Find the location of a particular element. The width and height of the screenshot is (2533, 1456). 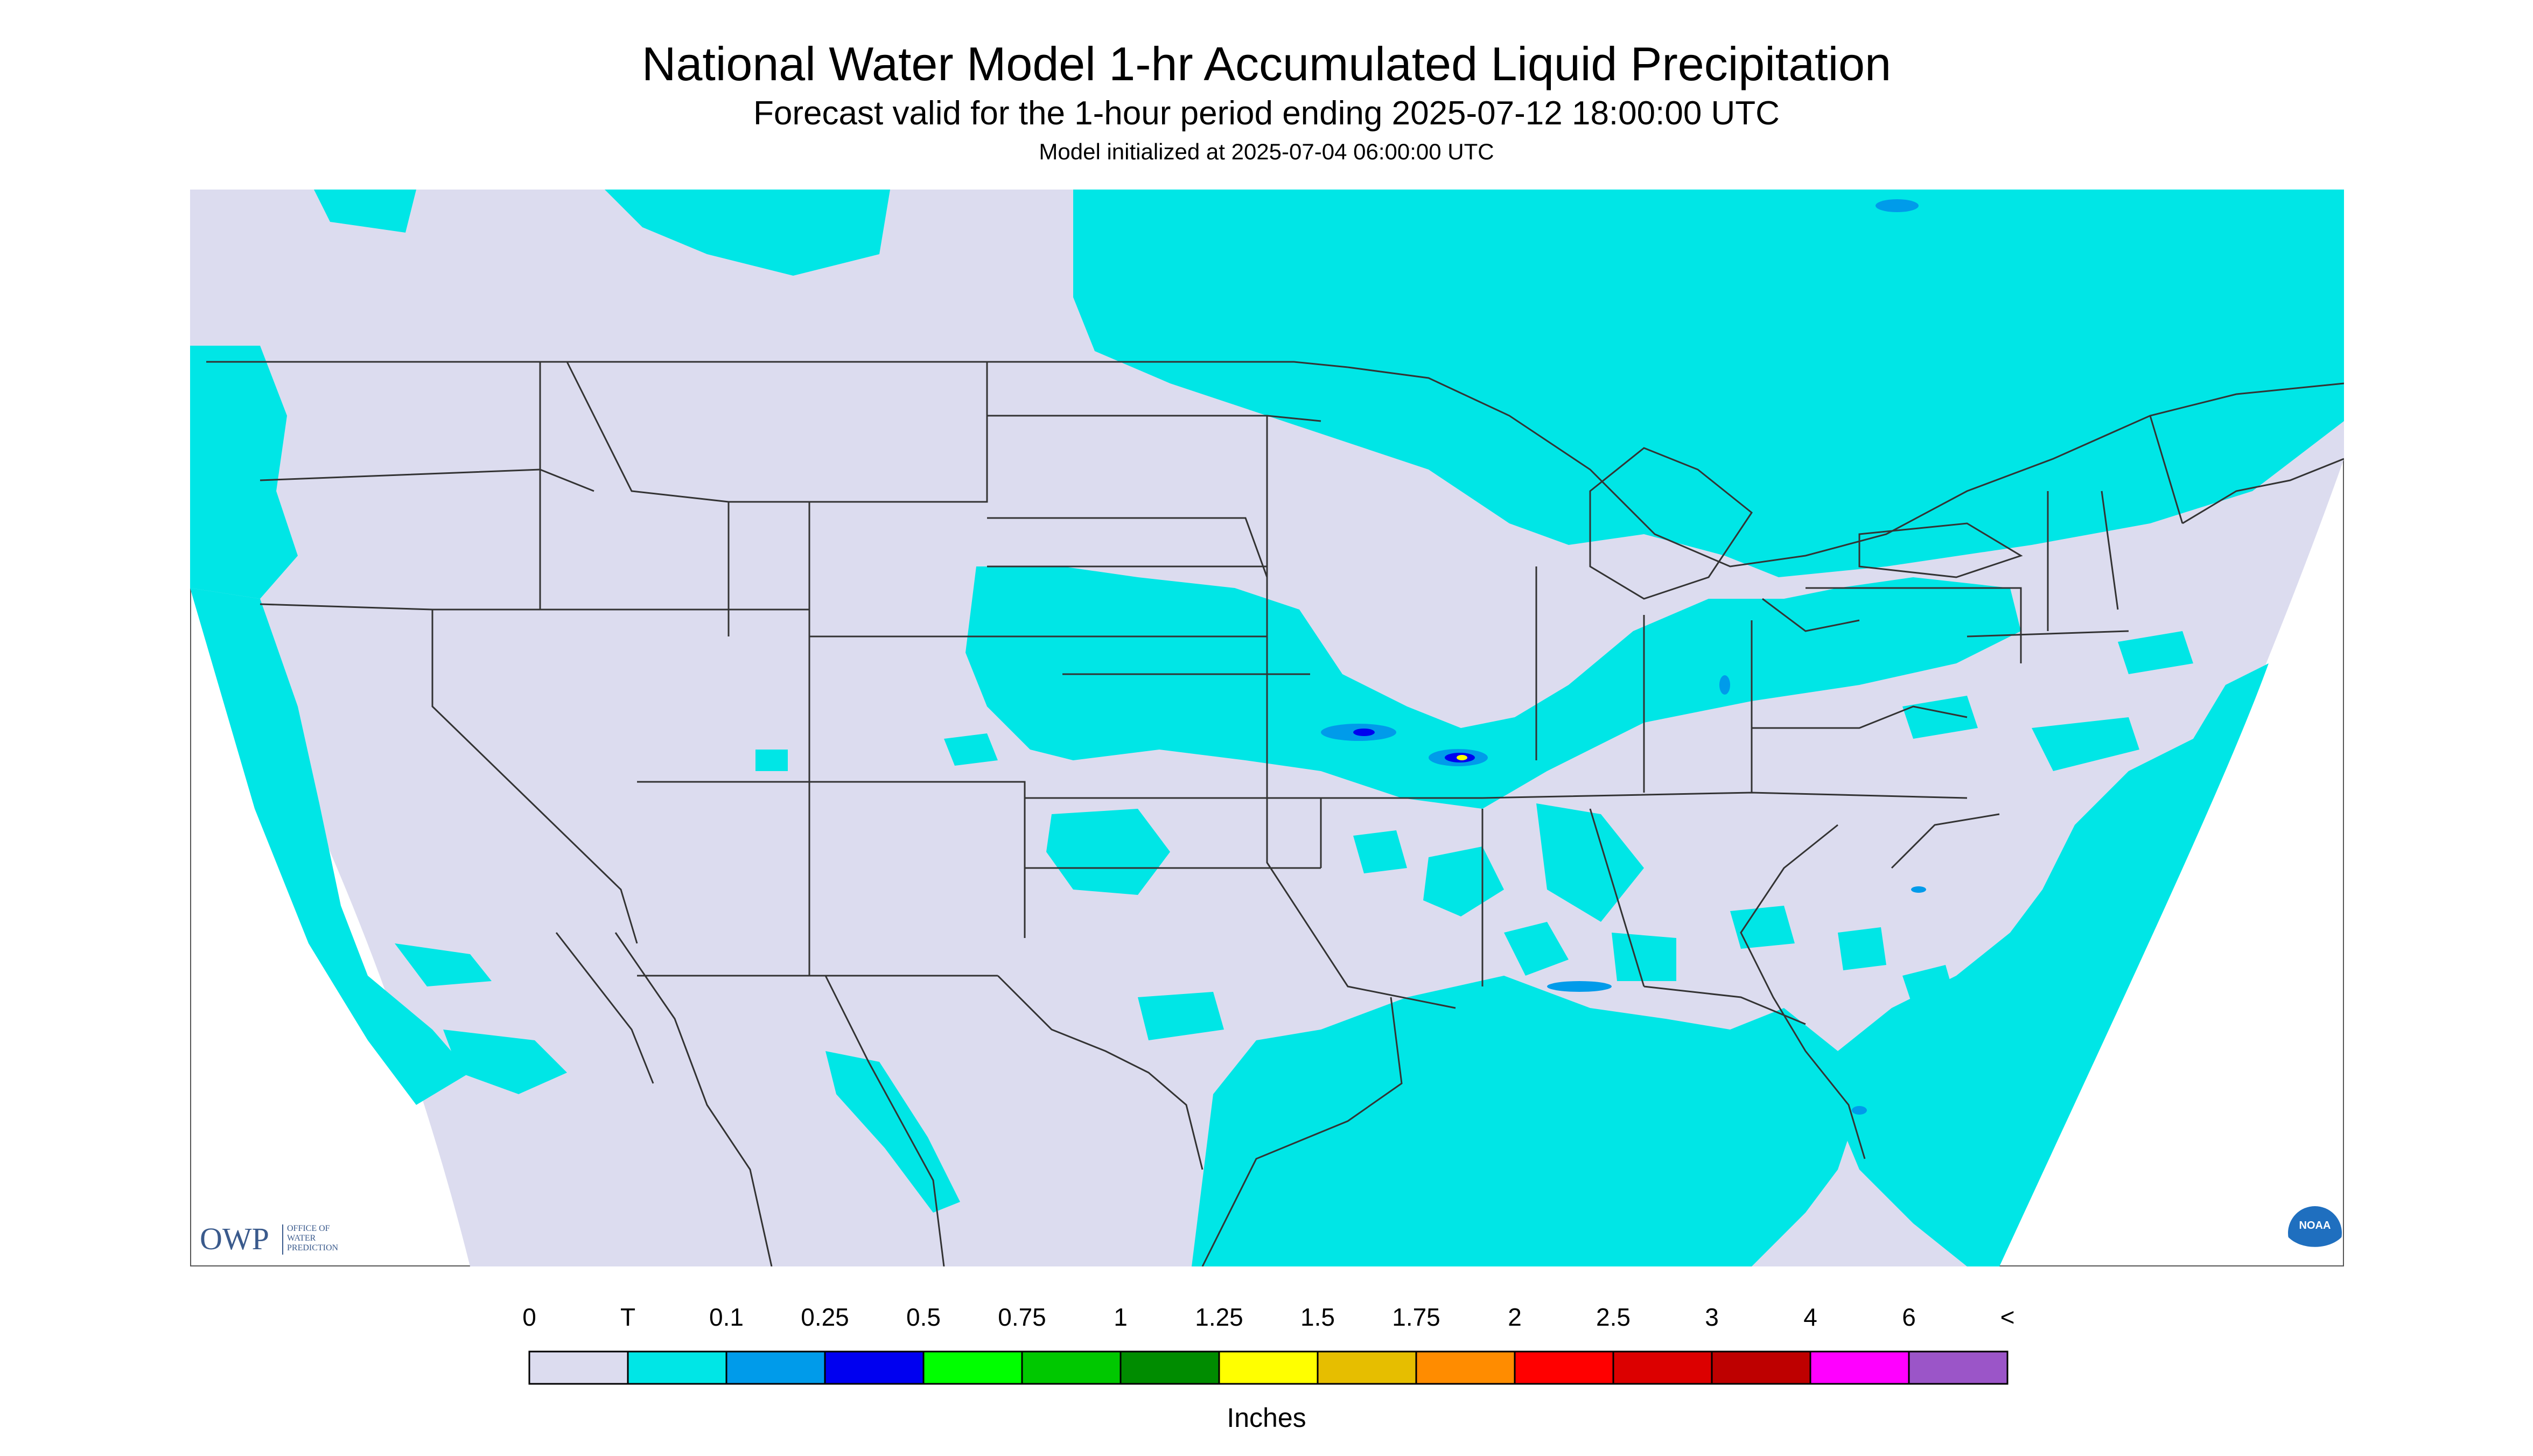

owp-line-2: WATER is located at coordinates (302, 1238).